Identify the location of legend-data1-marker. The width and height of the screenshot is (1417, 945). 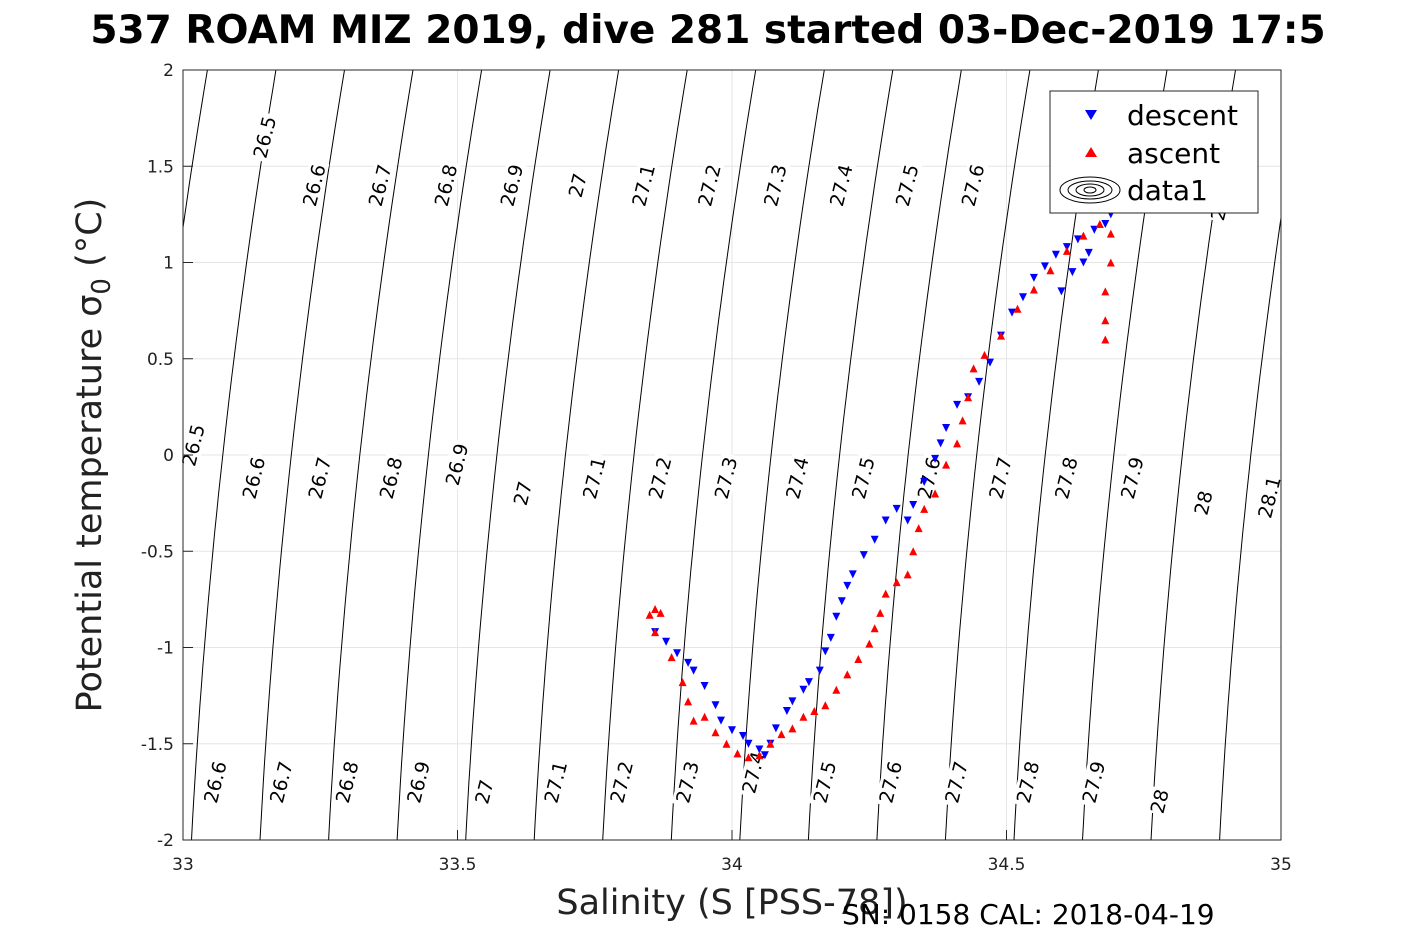
(1090, 190).